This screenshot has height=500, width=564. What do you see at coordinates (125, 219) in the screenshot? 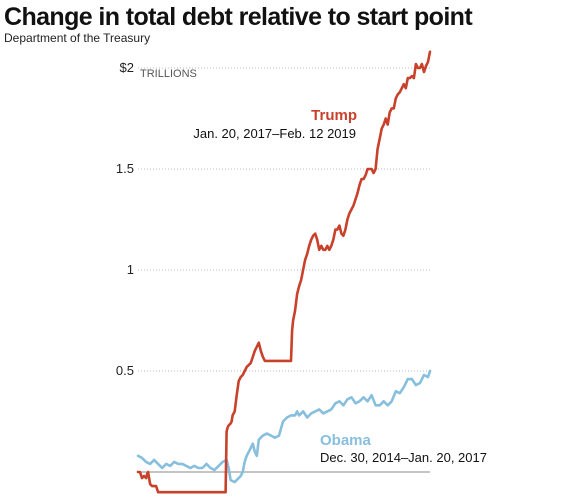
I see `y-axis-ticks: 0.5 1 1.5 $2` at bounding box center [125, 219].